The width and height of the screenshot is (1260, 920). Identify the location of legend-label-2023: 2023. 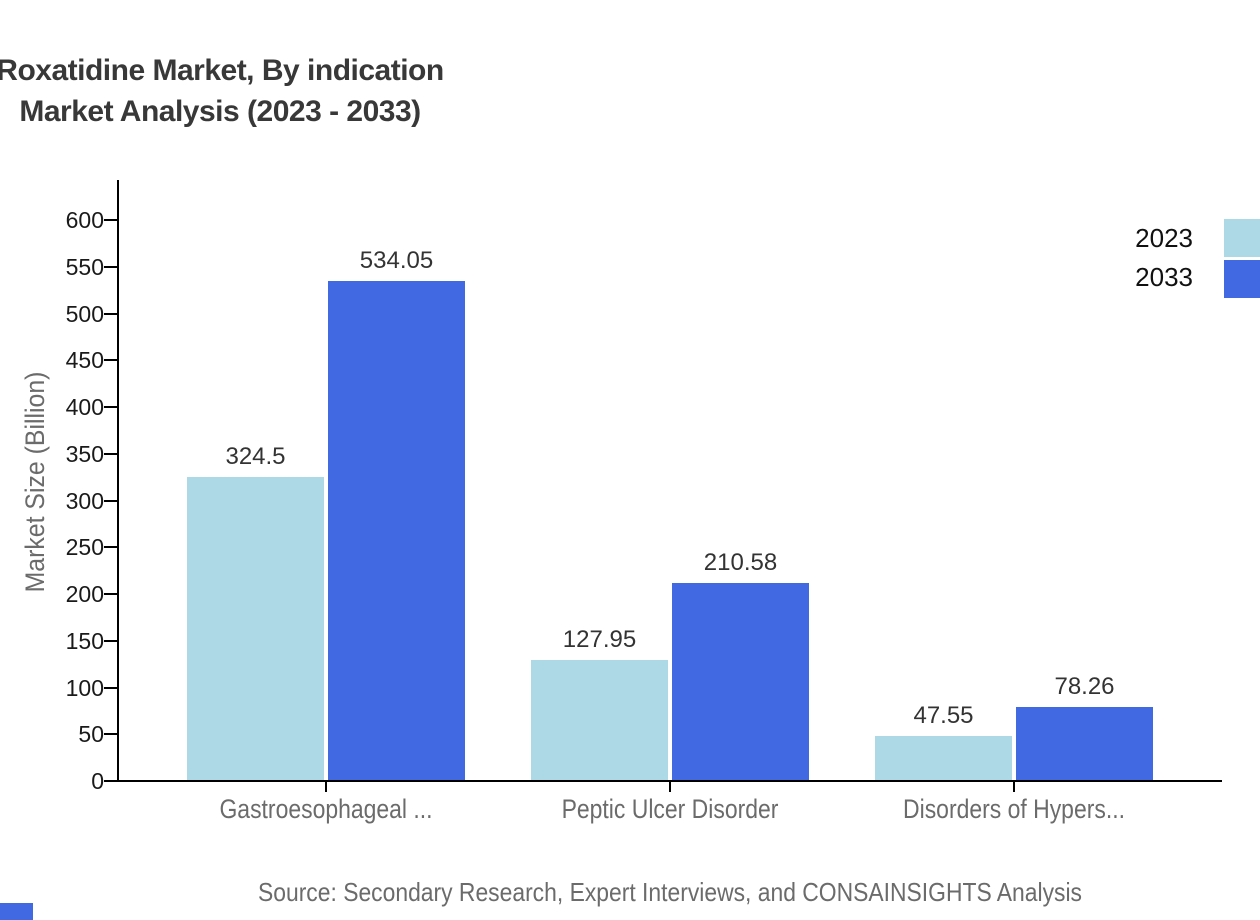
(1164, 238).